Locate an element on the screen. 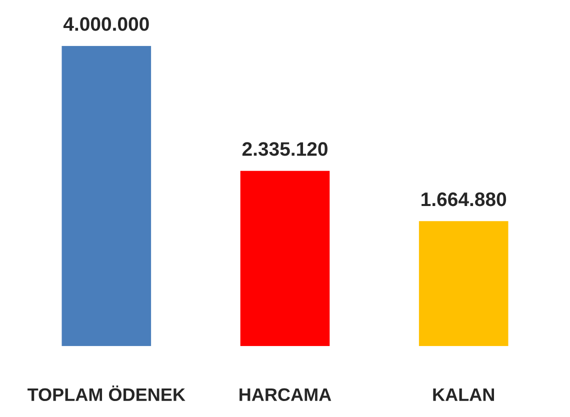 The image size is (570, 417). data-label: 2.335.120 is located at coordinates (285, 149).